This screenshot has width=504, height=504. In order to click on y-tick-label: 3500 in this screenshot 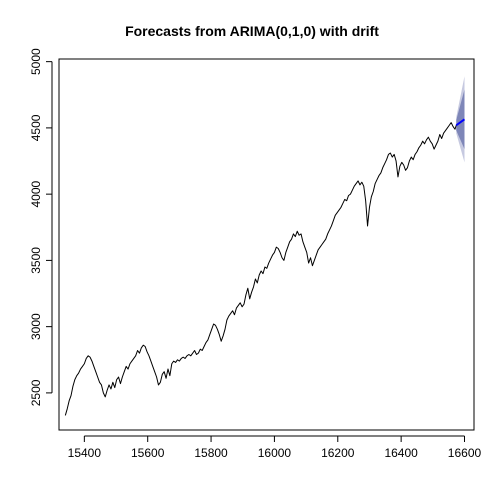, I will do `click(36, 260)`.